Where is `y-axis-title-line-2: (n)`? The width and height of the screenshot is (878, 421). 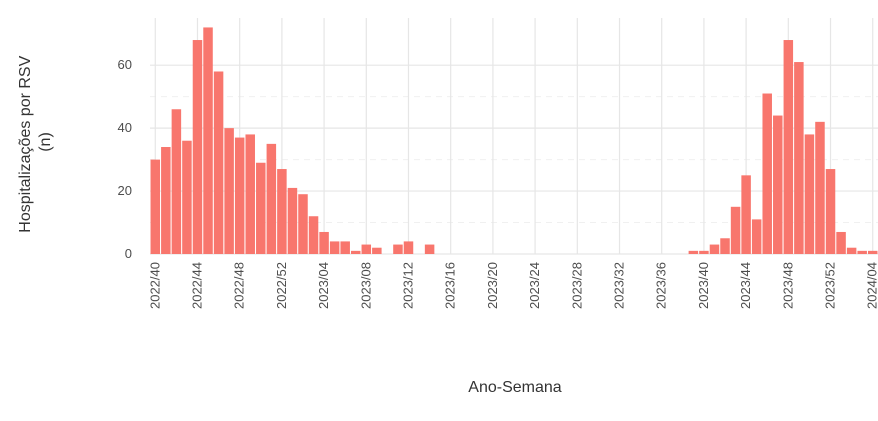 y-axis-title-line-2: (n) is located at coordinates (45, 142).